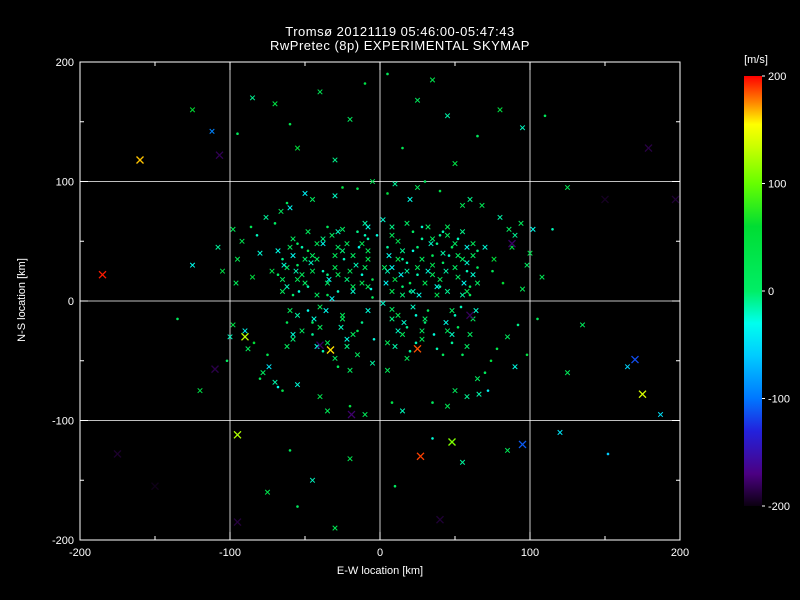 This screenshot has height=600, width=800. I want to click on colorbar: 200 100 0 -100 -200, so click(767, 292).